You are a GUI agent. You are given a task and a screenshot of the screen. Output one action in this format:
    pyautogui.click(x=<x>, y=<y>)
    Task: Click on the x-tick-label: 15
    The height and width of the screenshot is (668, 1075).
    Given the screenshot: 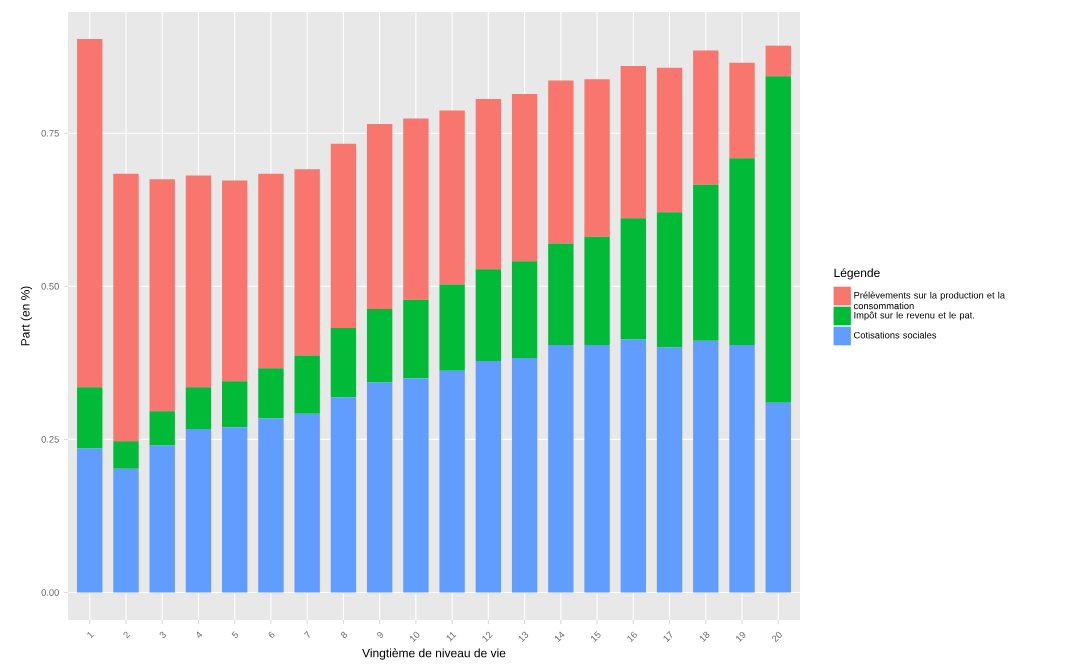 What is the action you would take?
    pyautogui.click(x=596, y=637)
    